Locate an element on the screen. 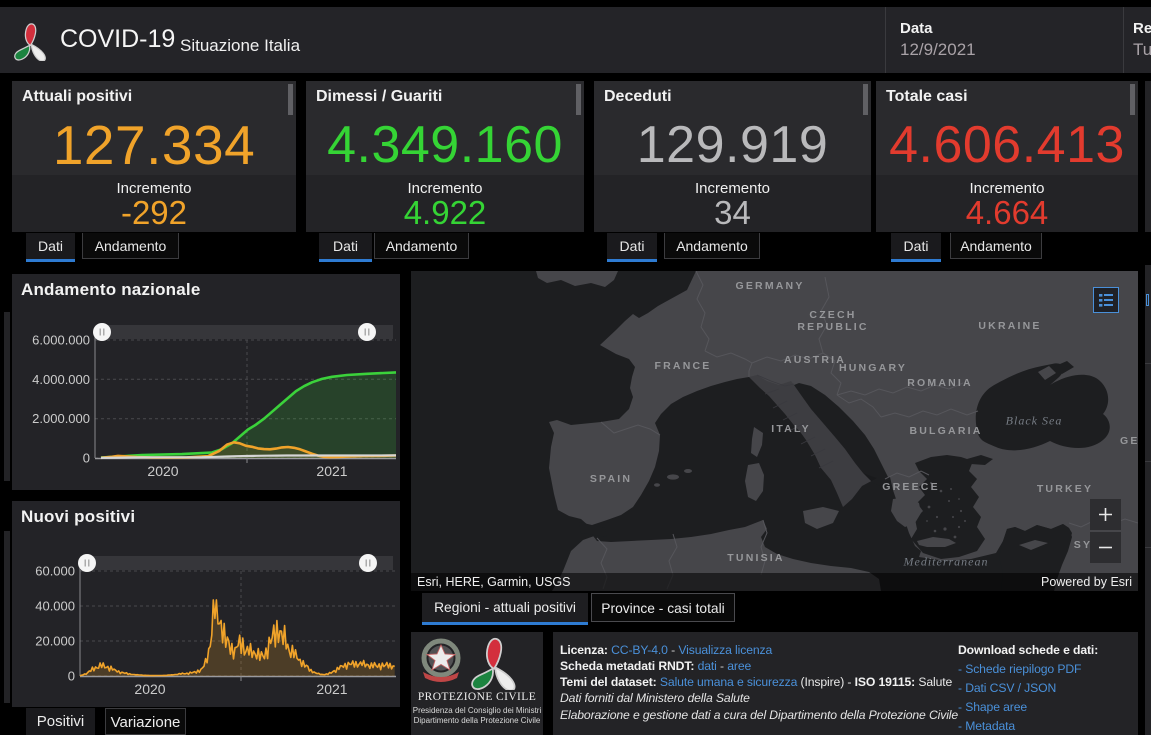 The height and width of the screenshot is (735, 1151). svg-text: 4.000.000 is located at coordinates (61, 379).